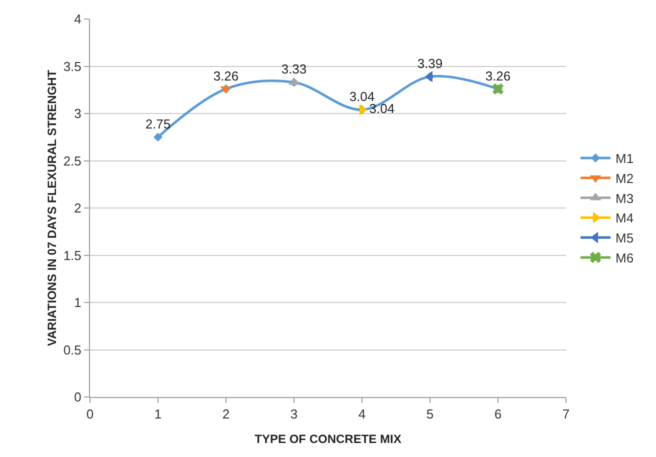  What do you see at coordinates (566, 414) in the screenshot?
I see `x-tick-label: 7` at bounding box center [566, 414].